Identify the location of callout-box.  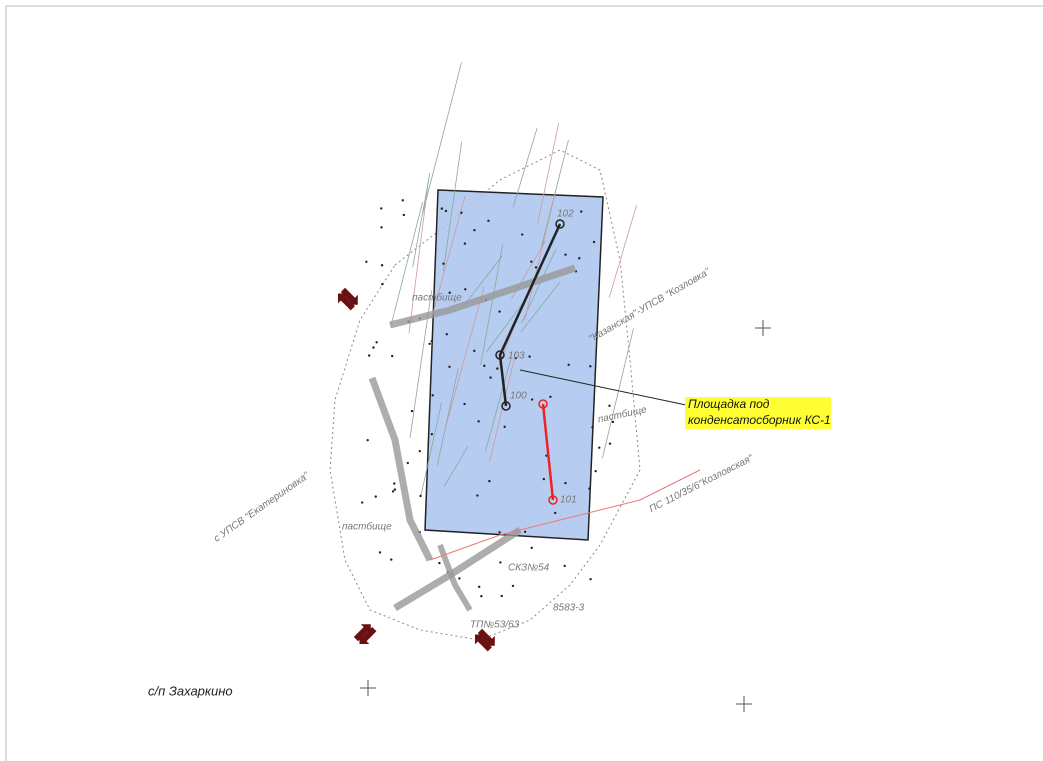
(758, 413).